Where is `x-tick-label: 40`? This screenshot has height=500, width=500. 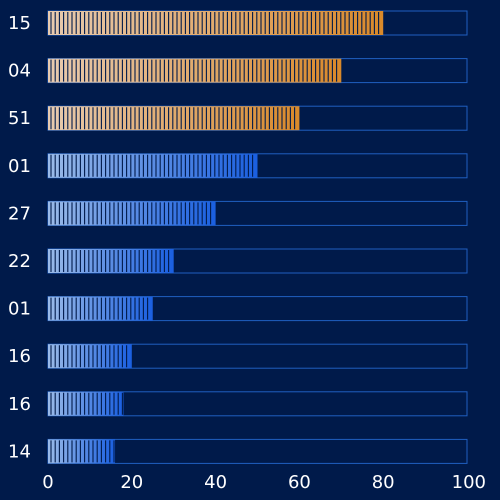 x-tick-label: 40 is located at coordinates (215, 482).